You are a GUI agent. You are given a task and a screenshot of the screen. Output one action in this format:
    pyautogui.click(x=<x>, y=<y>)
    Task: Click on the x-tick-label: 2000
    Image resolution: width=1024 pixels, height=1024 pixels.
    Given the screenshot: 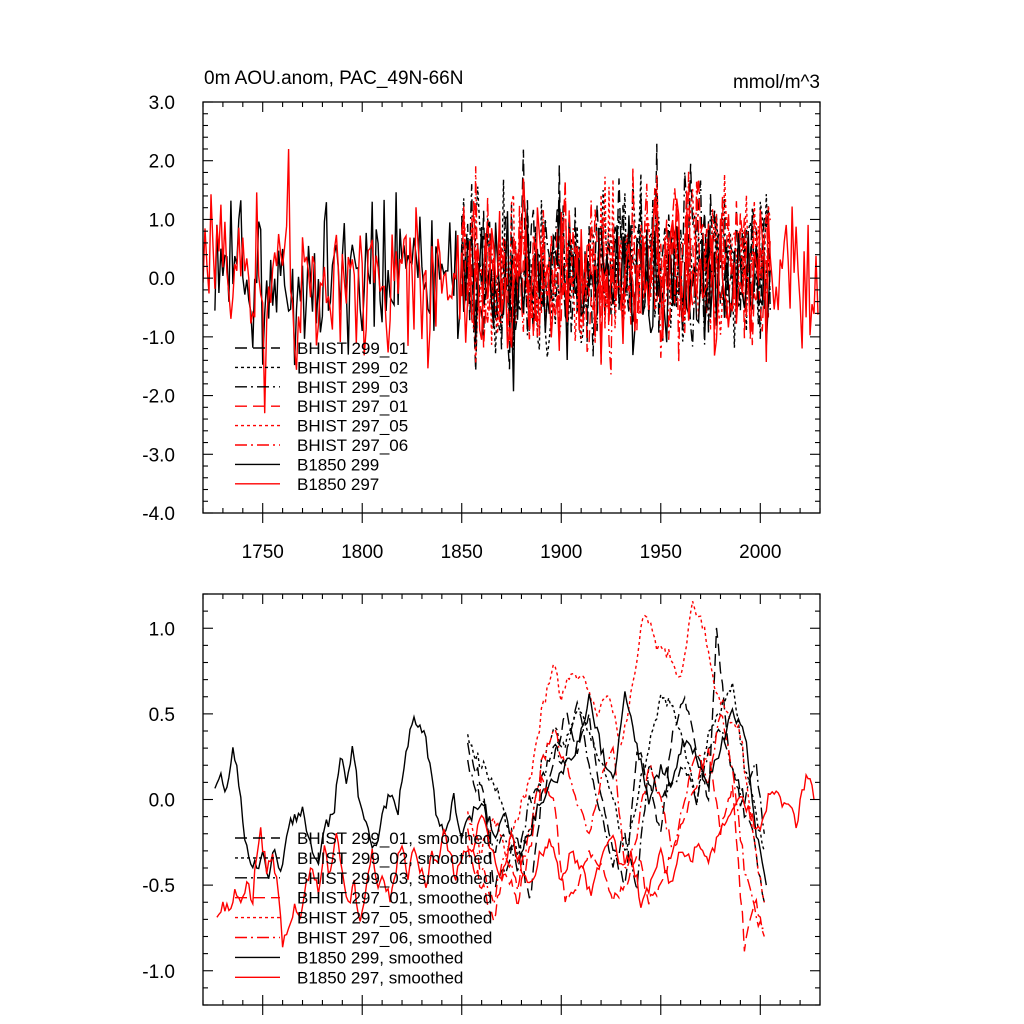 What is the action you would take?
    pyautogui.click(x=760, y=552)
    